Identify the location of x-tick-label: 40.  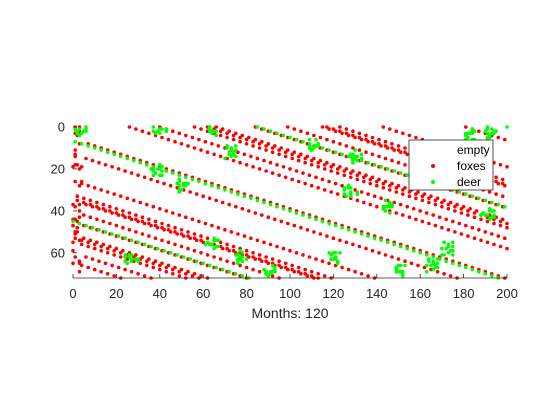
(160, 293).